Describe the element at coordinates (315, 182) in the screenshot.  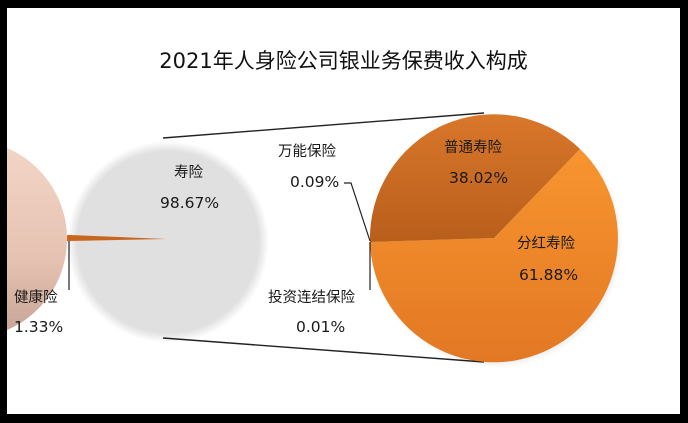
I see `label-wanneng-pct: 0.09%` at that location.